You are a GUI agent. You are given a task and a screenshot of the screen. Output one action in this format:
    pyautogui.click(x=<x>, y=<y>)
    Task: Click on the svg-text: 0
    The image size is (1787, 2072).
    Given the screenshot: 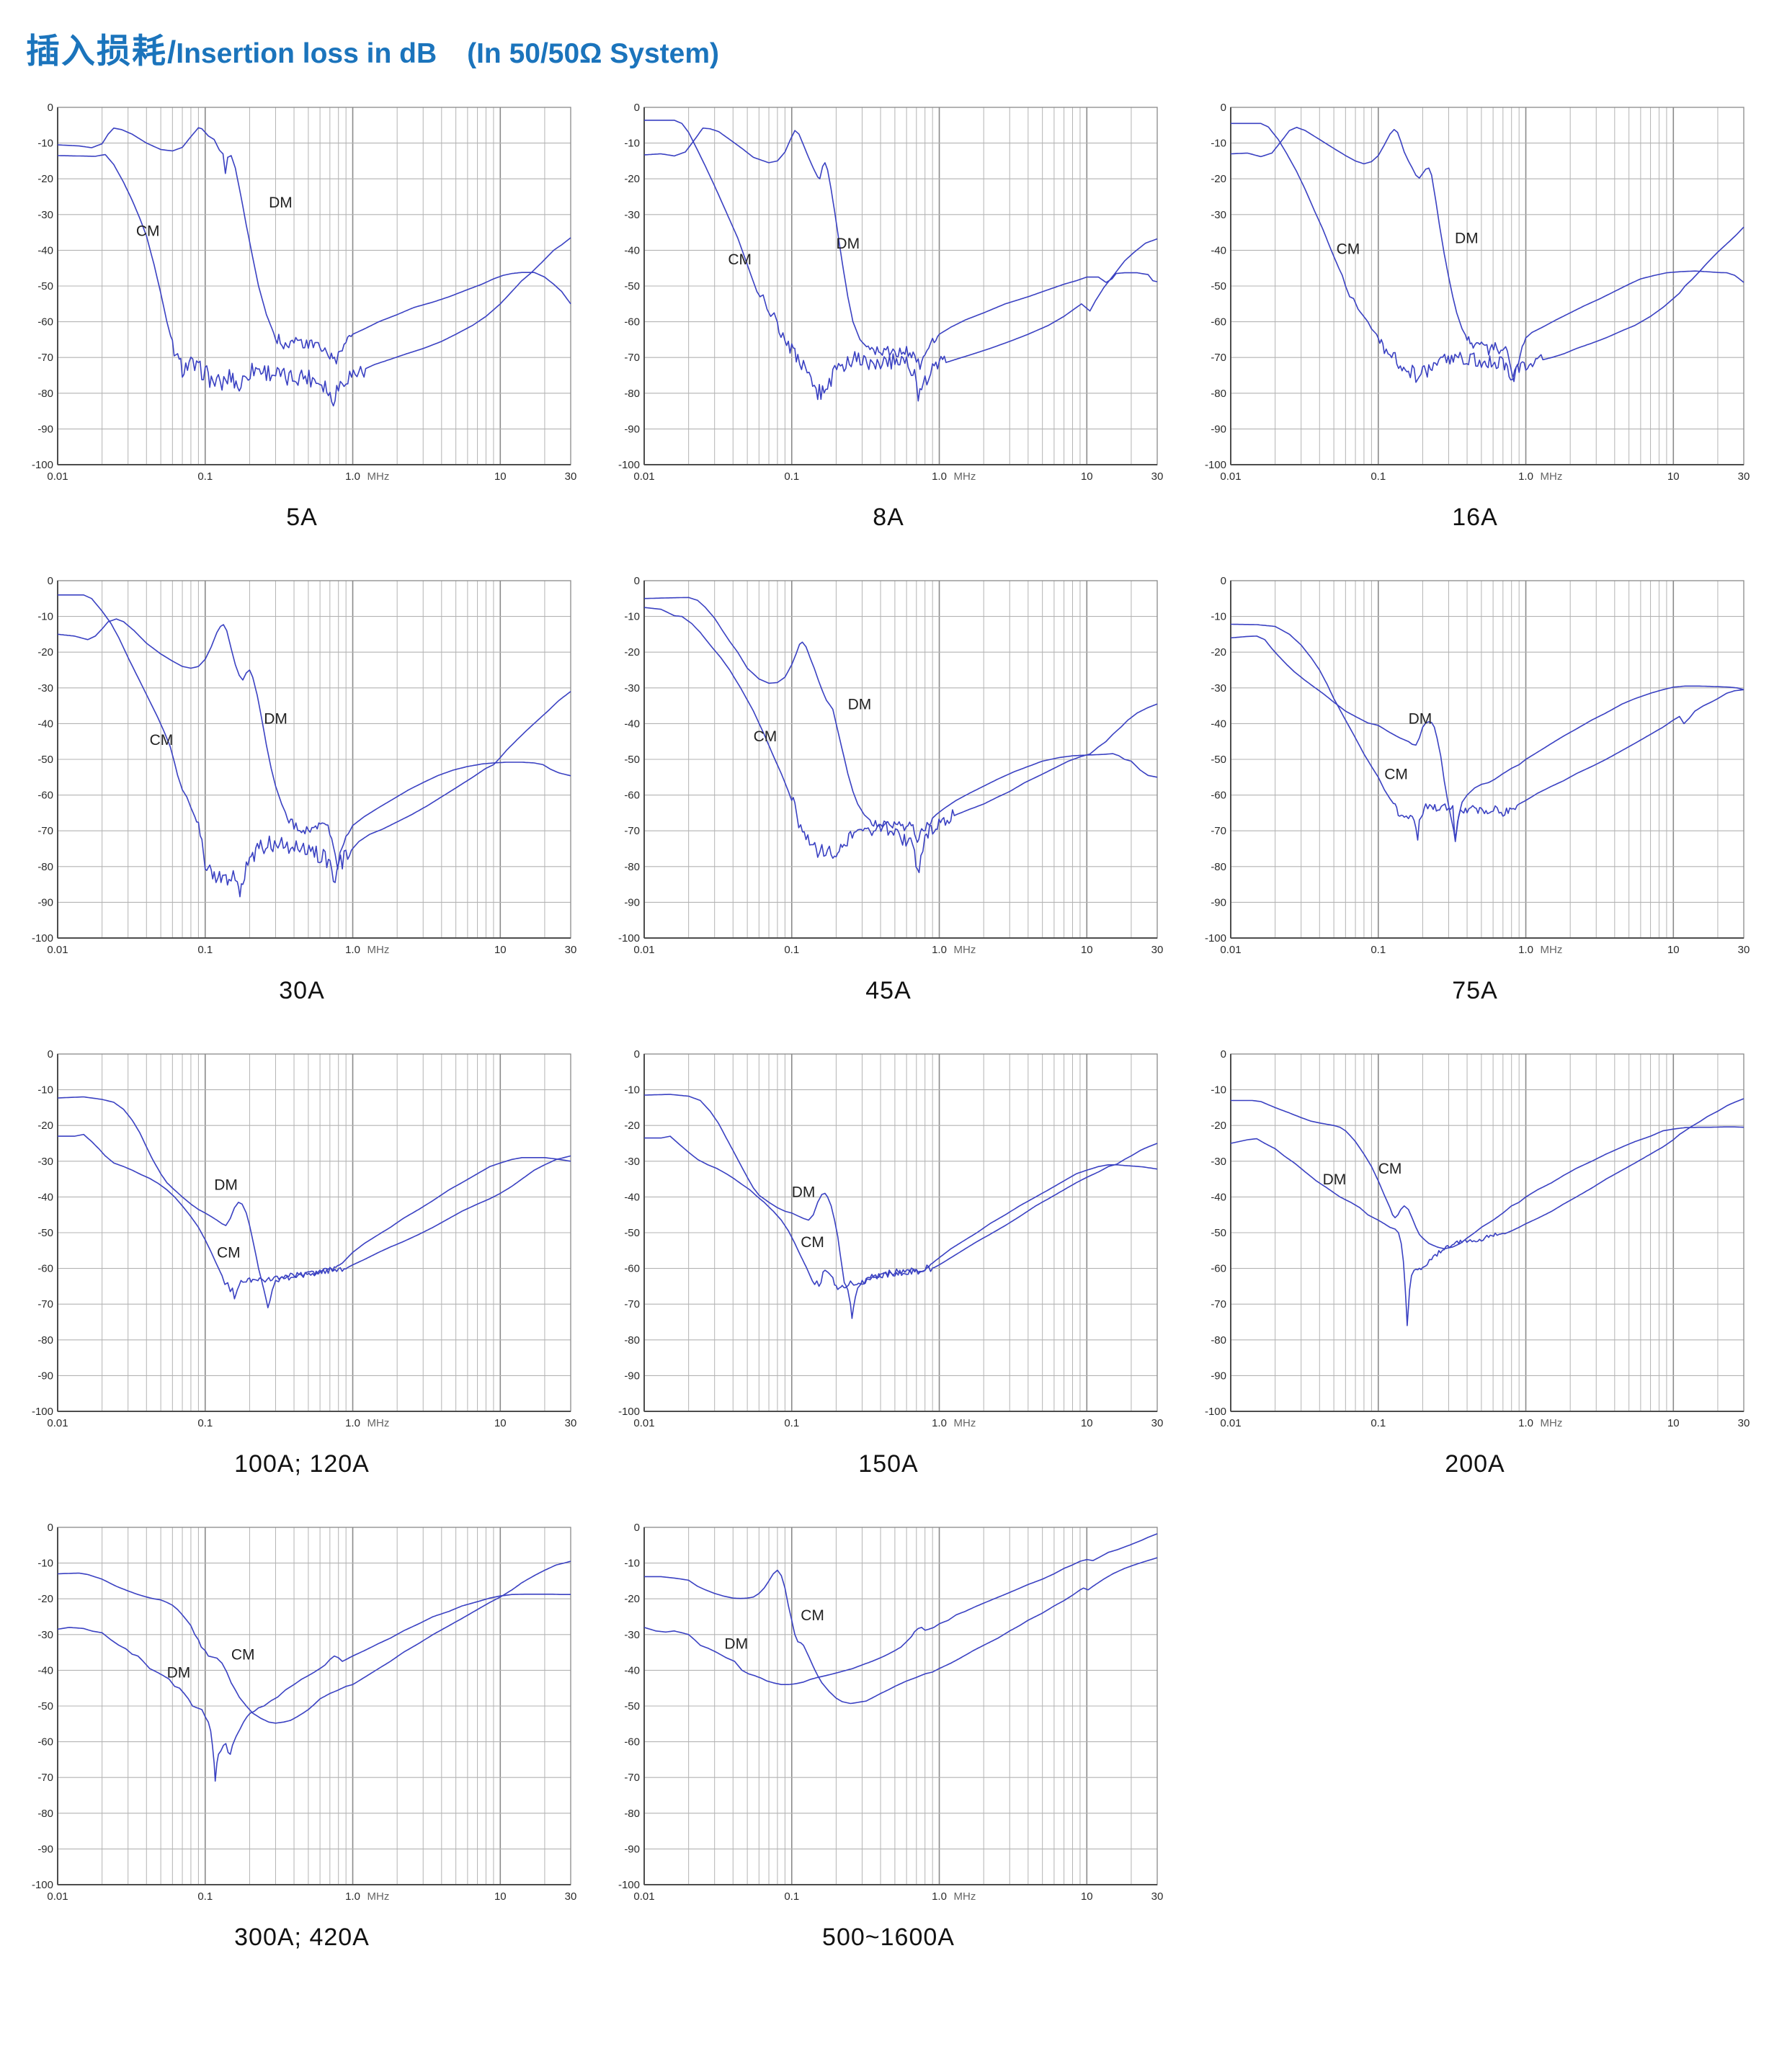 What is the action you would take?
    pyautogui.click(x=1223, y=1054)
    